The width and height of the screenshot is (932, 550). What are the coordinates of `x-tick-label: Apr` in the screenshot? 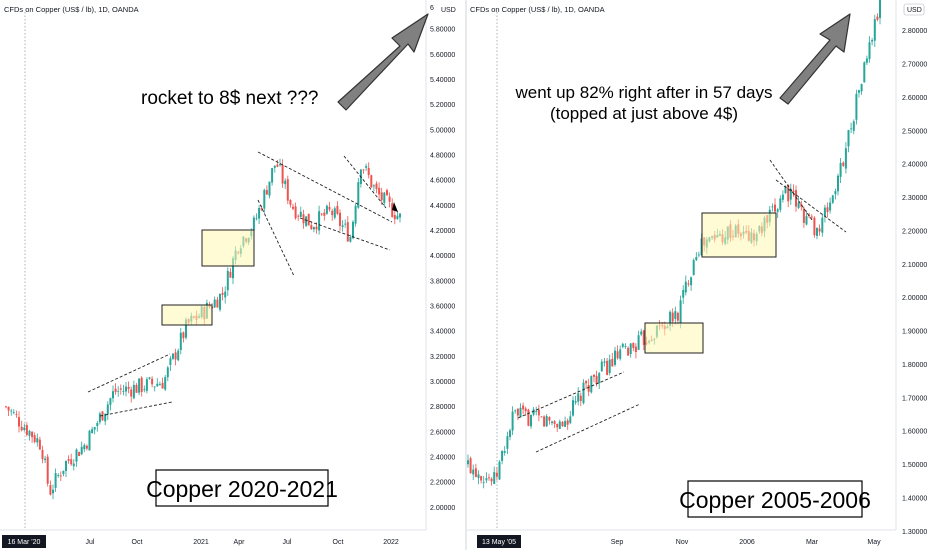 It's located at (240, 542).